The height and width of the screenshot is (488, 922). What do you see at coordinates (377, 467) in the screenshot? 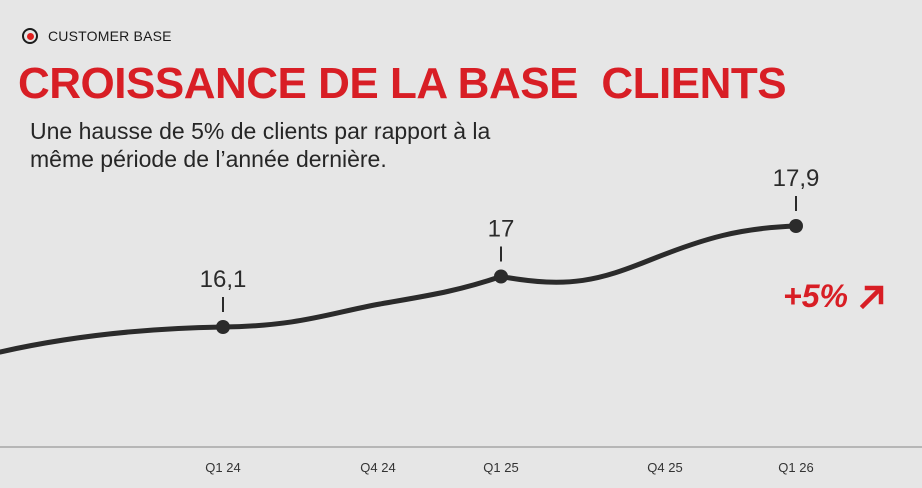
I see `x-tick-label: Q4 24` at bounding box center [377, 467].